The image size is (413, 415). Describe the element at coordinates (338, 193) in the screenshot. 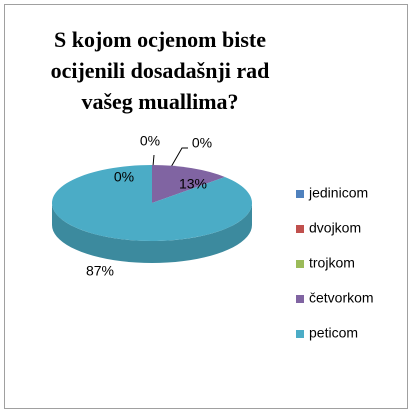

I see `legend-label: jedinicom` at that location.